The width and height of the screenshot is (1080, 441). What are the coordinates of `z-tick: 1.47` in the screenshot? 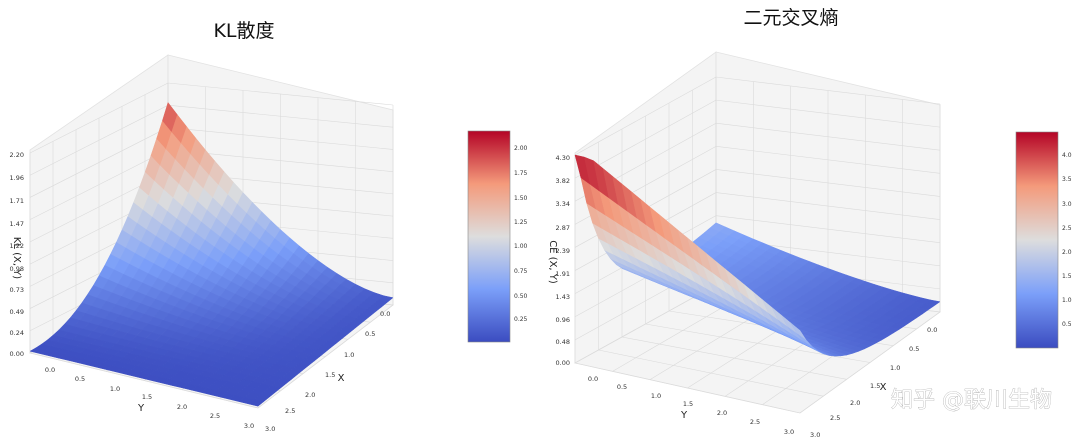 It's located at (17, 224).